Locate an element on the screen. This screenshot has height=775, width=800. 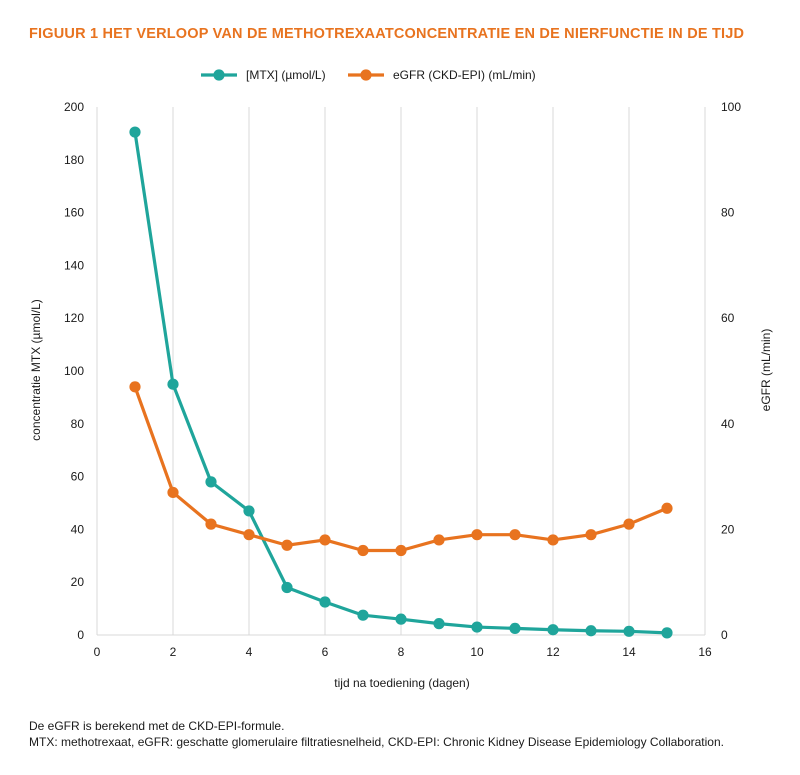
x-tick-label: 12 is located at coordinates (553, 652).